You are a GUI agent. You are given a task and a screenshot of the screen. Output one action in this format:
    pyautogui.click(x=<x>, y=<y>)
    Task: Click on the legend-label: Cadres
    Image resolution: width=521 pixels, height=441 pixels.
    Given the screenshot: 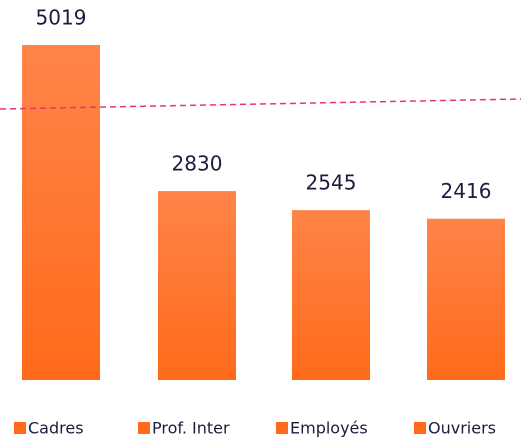 What is the action you would take?
    pyautogui.click(x=56, y=428)
    